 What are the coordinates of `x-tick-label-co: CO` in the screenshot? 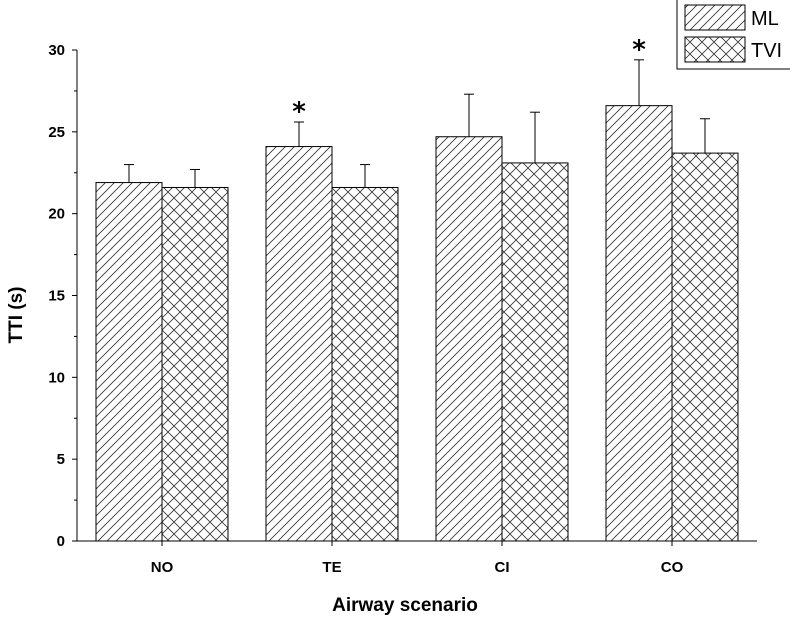 It's located at (672, 567).